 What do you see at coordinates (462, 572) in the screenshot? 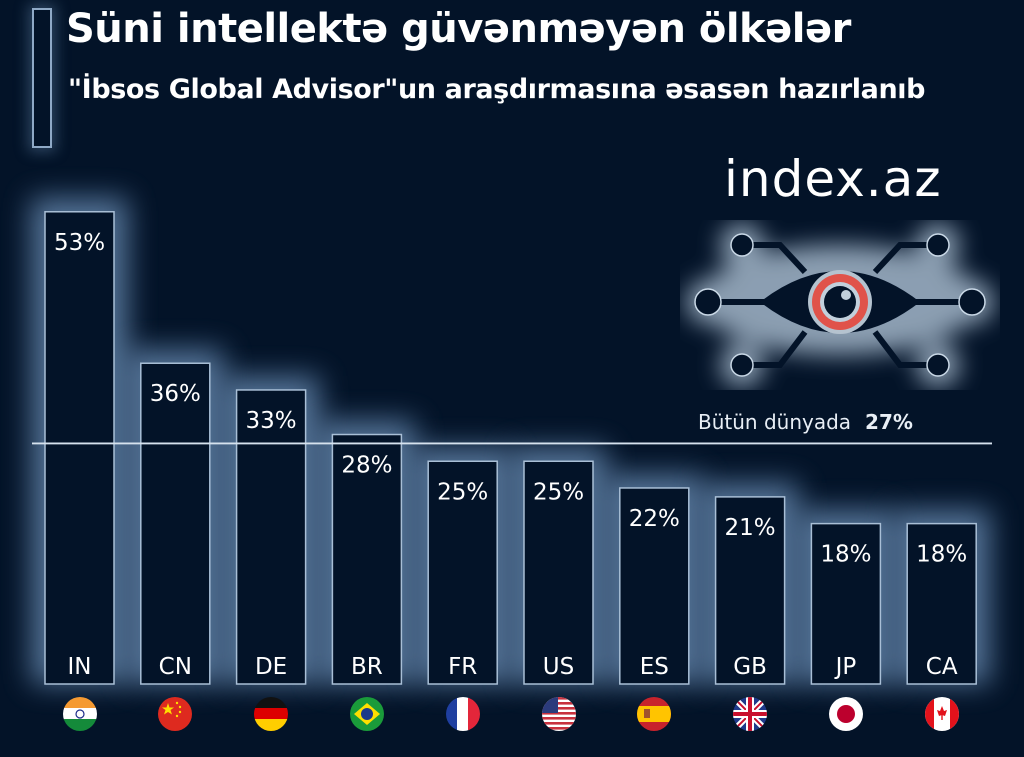
I see `bar-fr` at bounding box center [462, 572].